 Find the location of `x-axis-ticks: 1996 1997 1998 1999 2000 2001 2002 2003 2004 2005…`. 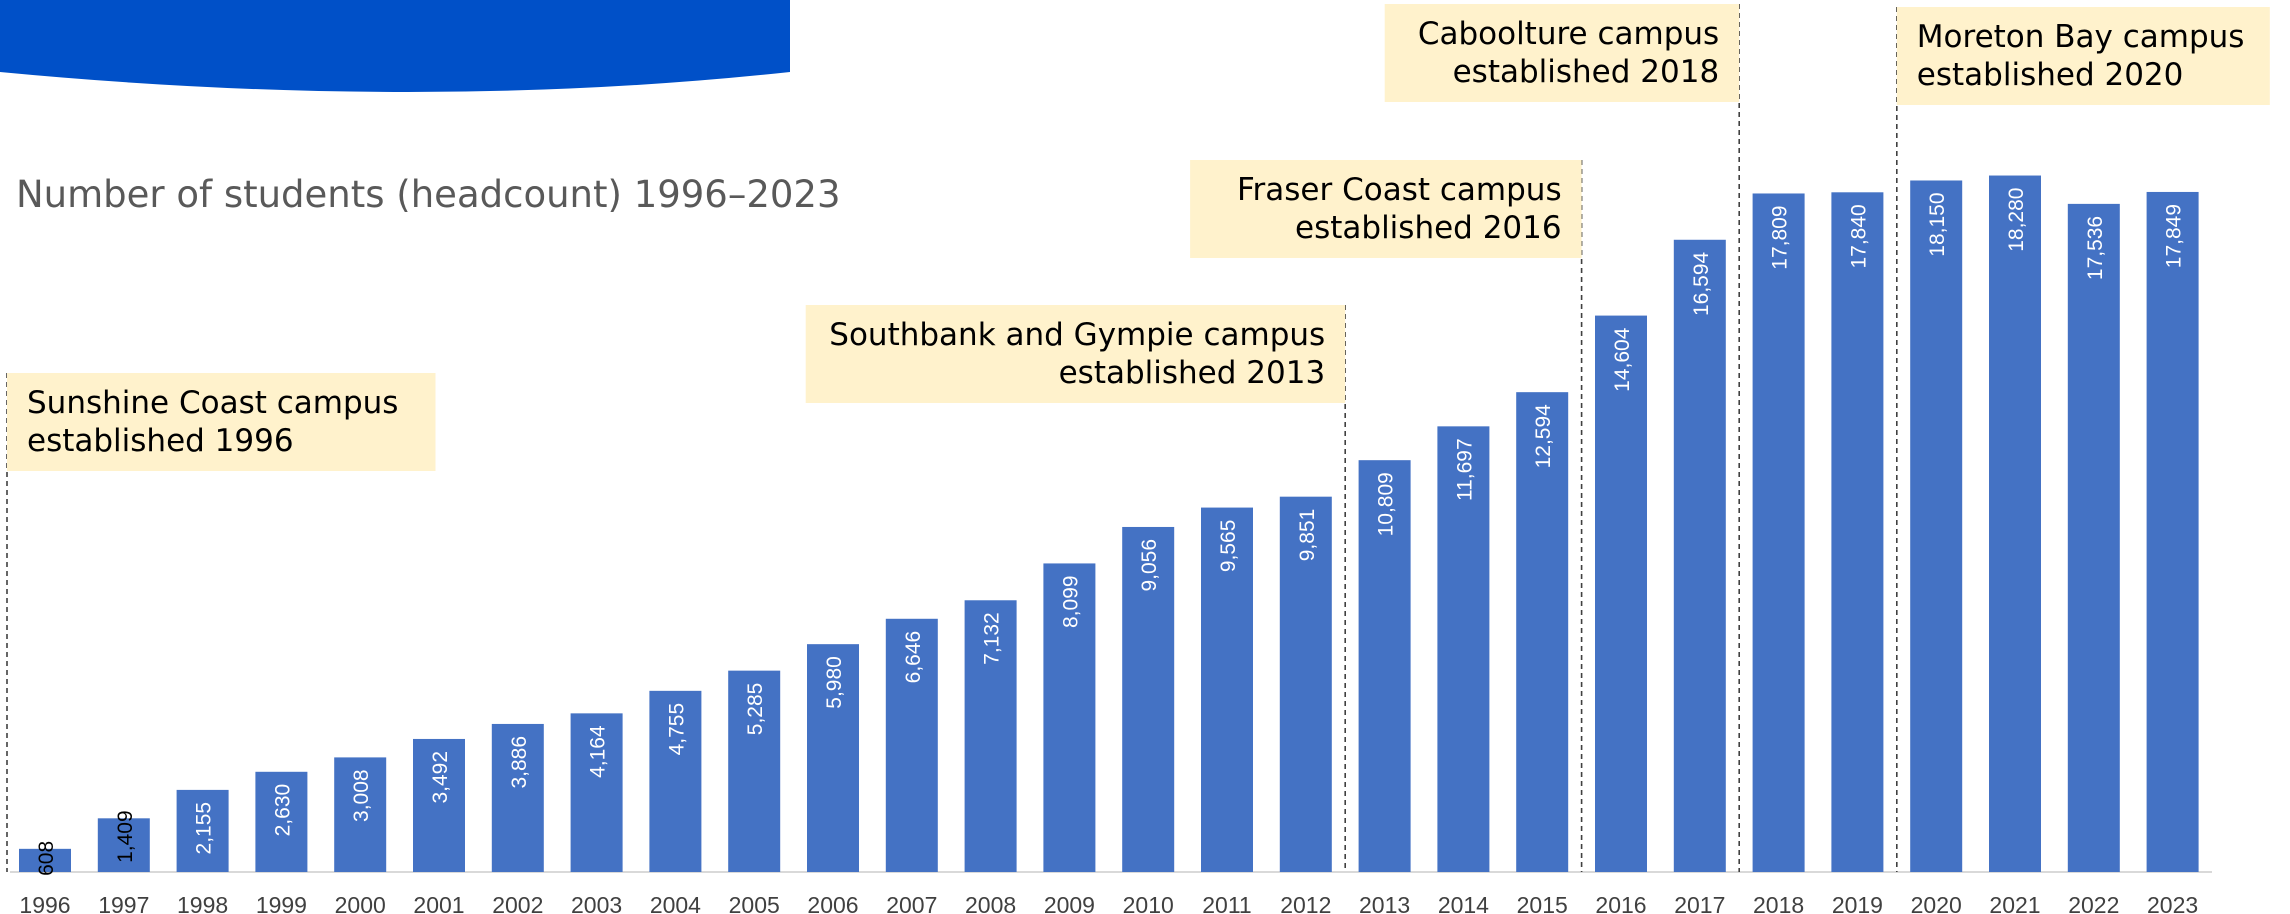

x-axis-ticks: 1996 1997 1998 1999 2000 2001 2002 2003 2004 2005… is located at coordinates (1108, 903).